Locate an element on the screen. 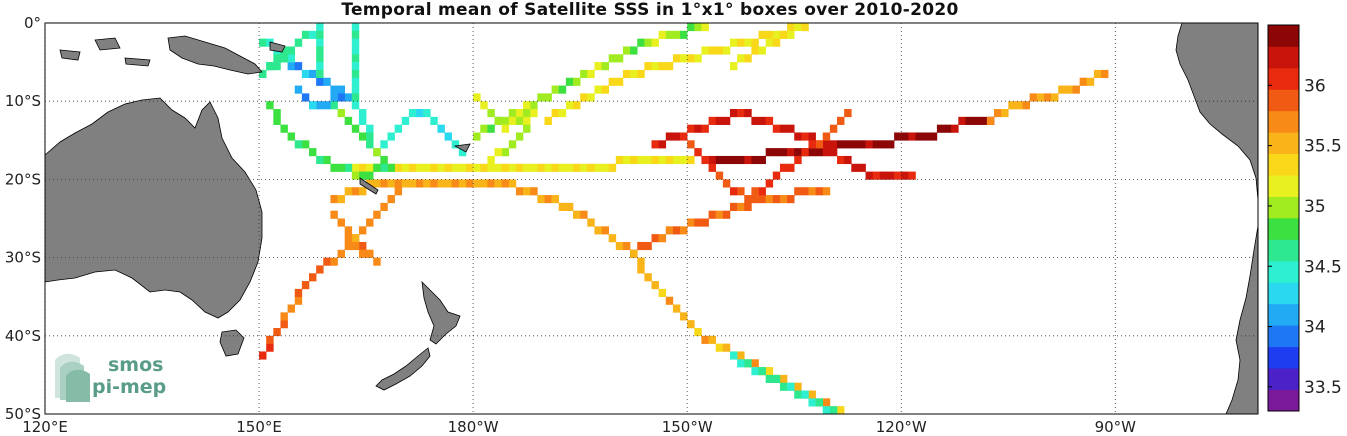  latitude-label: 50°S is located at coordinates (23, 414).